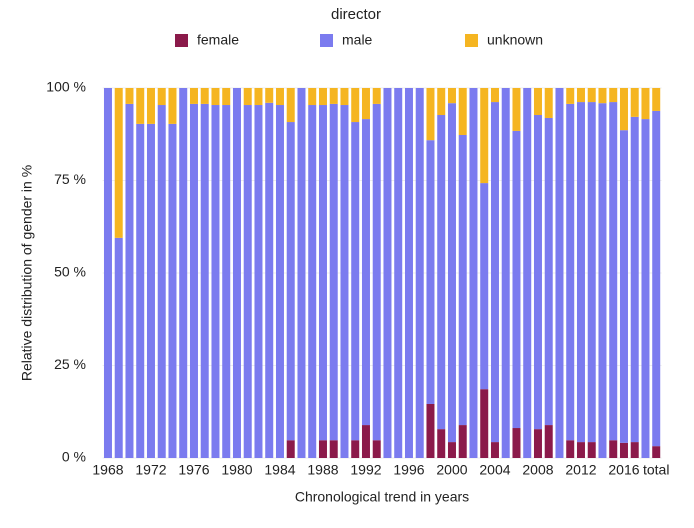 The image size is (694, 528). What do you see at coordinates (27, 273) in the screenshot?
I see `y-axis-label: Relative distribution of gender in %` at bounding box center [27, 273].